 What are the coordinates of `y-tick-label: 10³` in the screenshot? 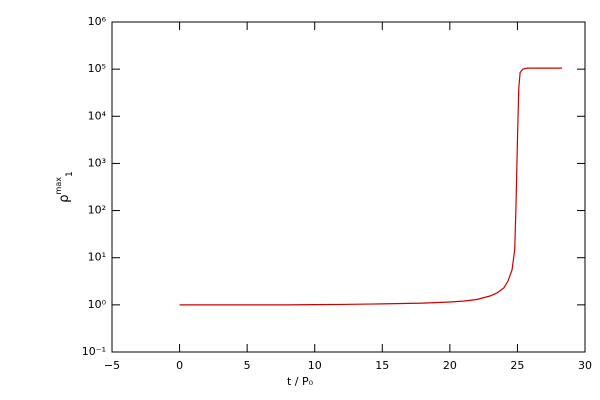 It's located at (97, 162).